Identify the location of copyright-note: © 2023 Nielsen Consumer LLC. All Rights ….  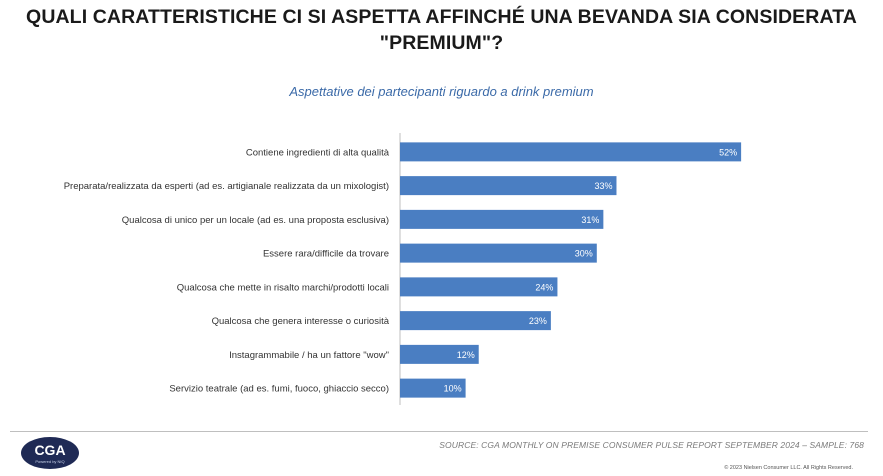
(788, 468).